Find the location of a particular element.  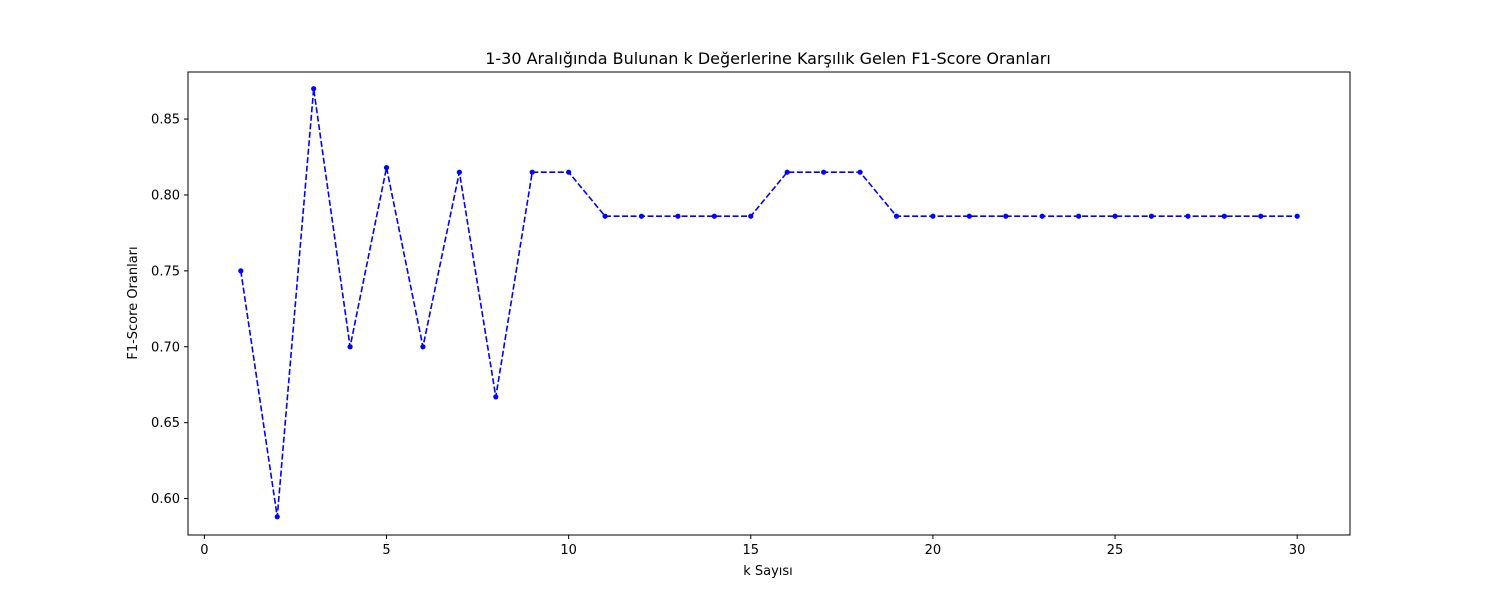

x-tick-label: 20 is located at coordinates (933, 550).